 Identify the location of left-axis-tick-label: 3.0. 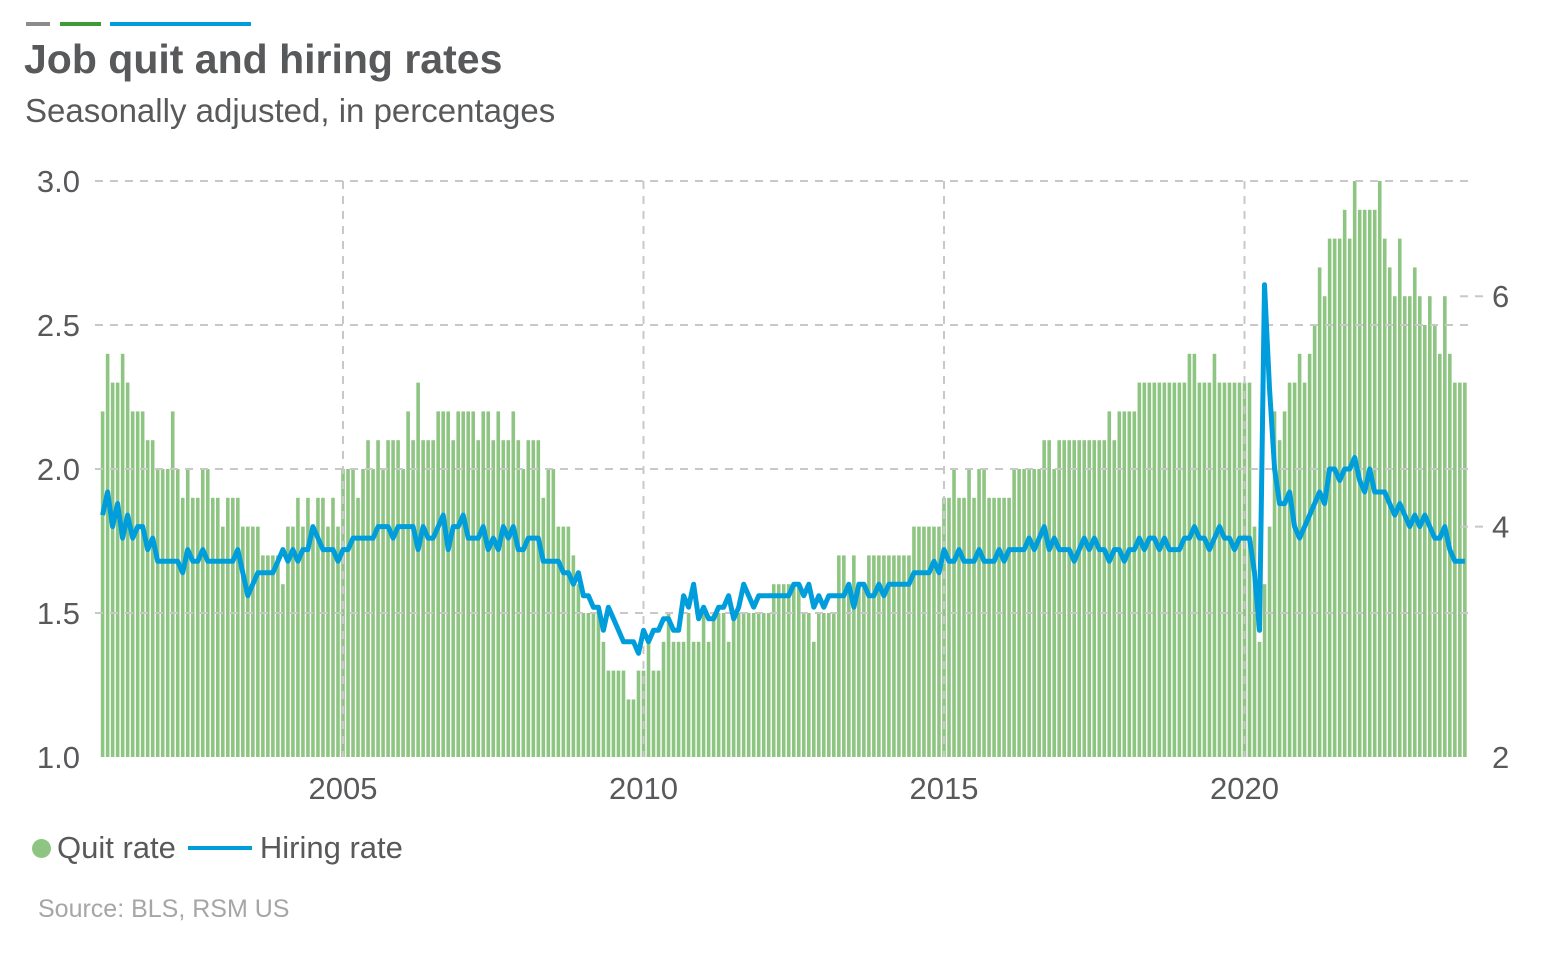
(58, 181).